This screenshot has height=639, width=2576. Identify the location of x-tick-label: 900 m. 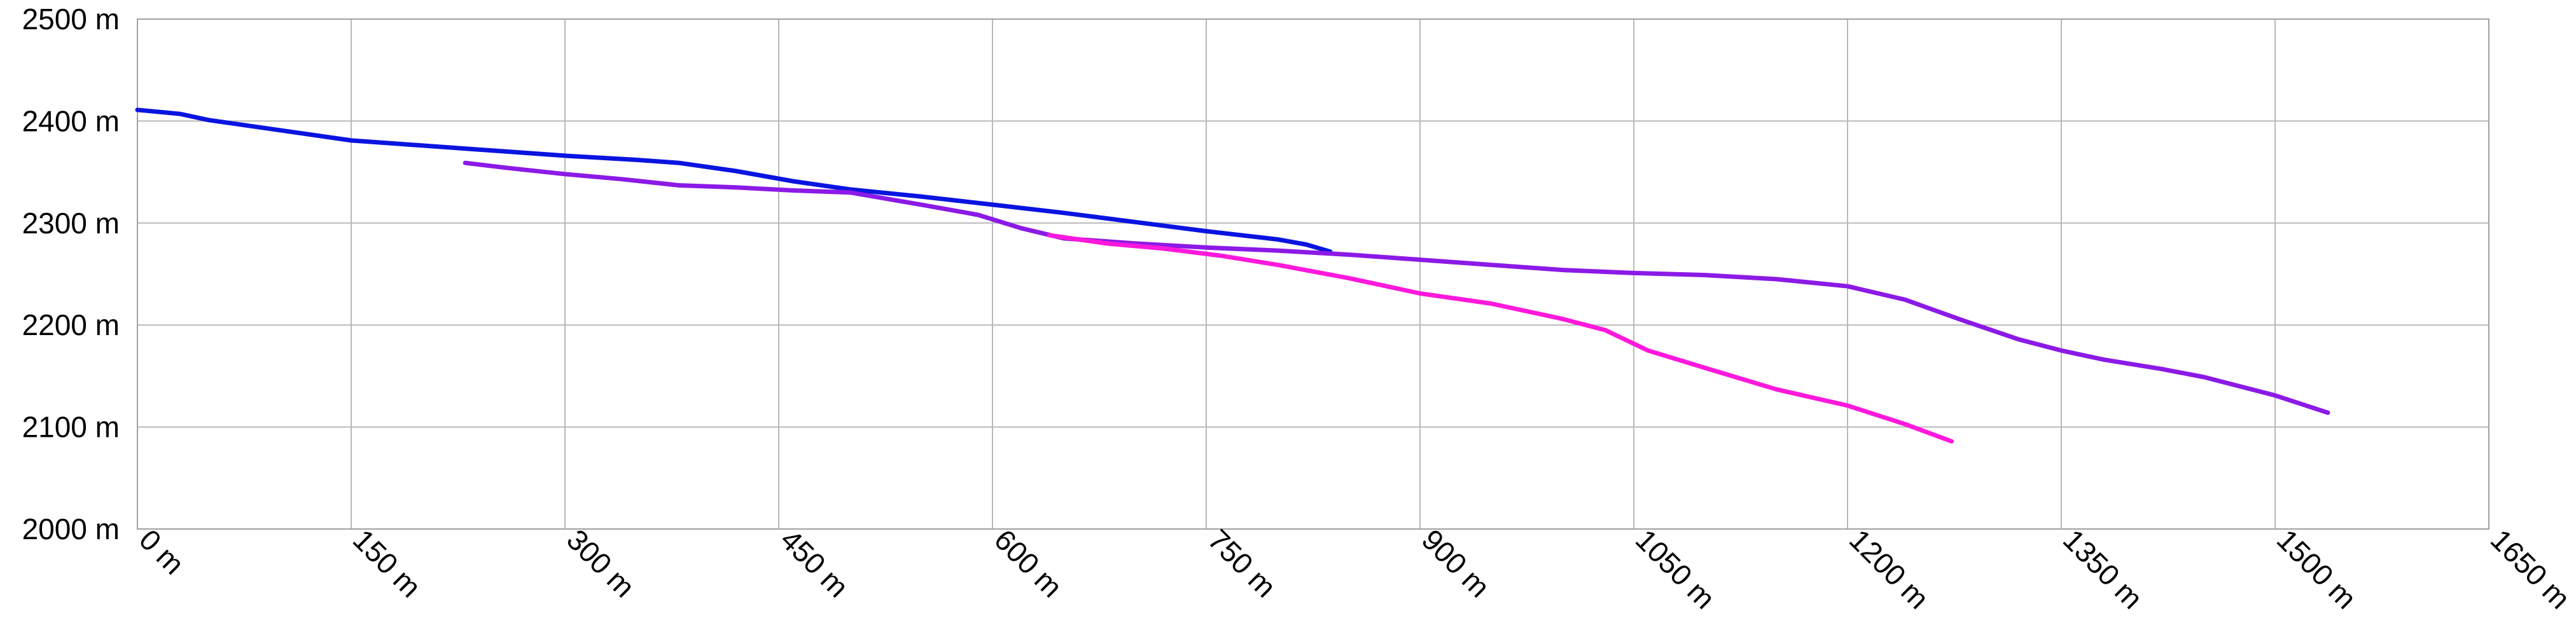
(1456, 563).